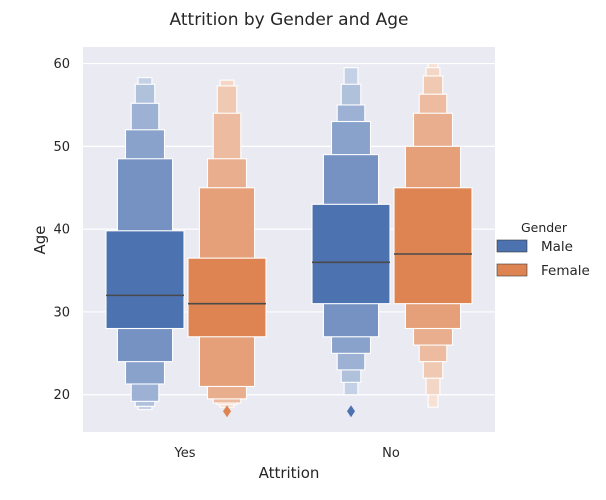  I want to click on x-tick-label: No, so click(391, 453).